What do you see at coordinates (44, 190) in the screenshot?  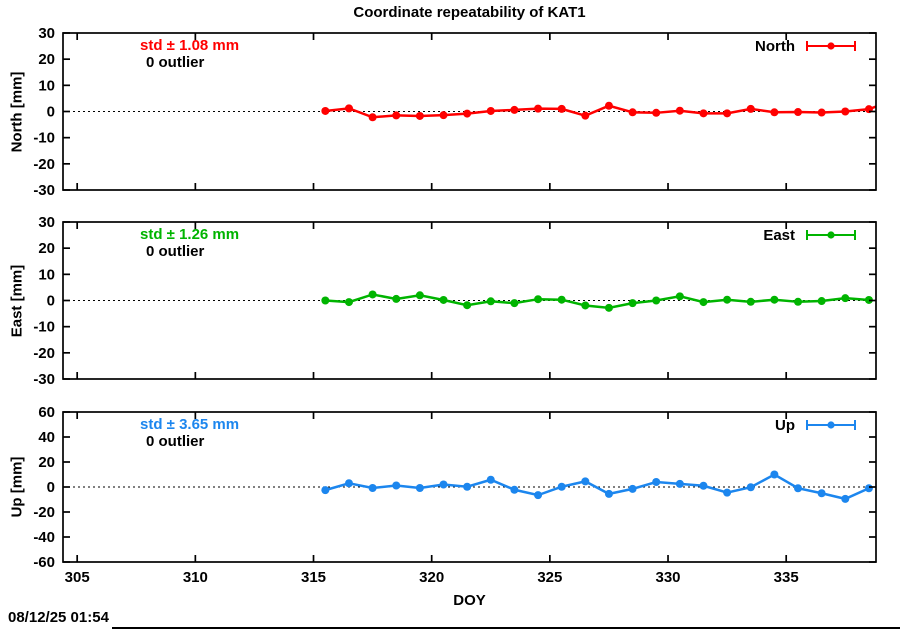 I see `y-tick-label: -30` at bounding box center [44, 190].